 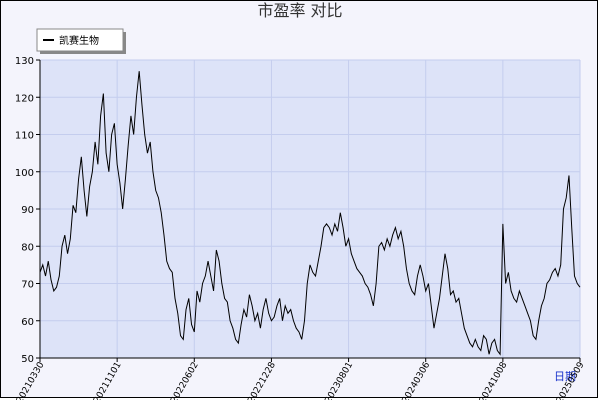 What do you see at coordinates (24, 173) in the screenshot?
I see `y-tick-label: 100` at bounding box center [24, 173].